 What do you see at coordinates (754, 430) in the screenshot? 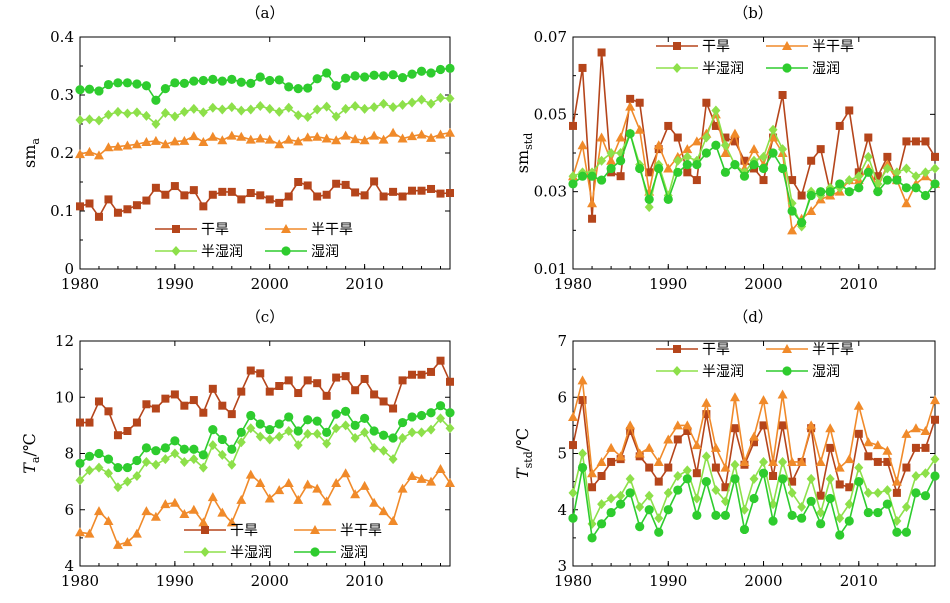
I see `series-semi_arid` at bounding box center [754, 430].